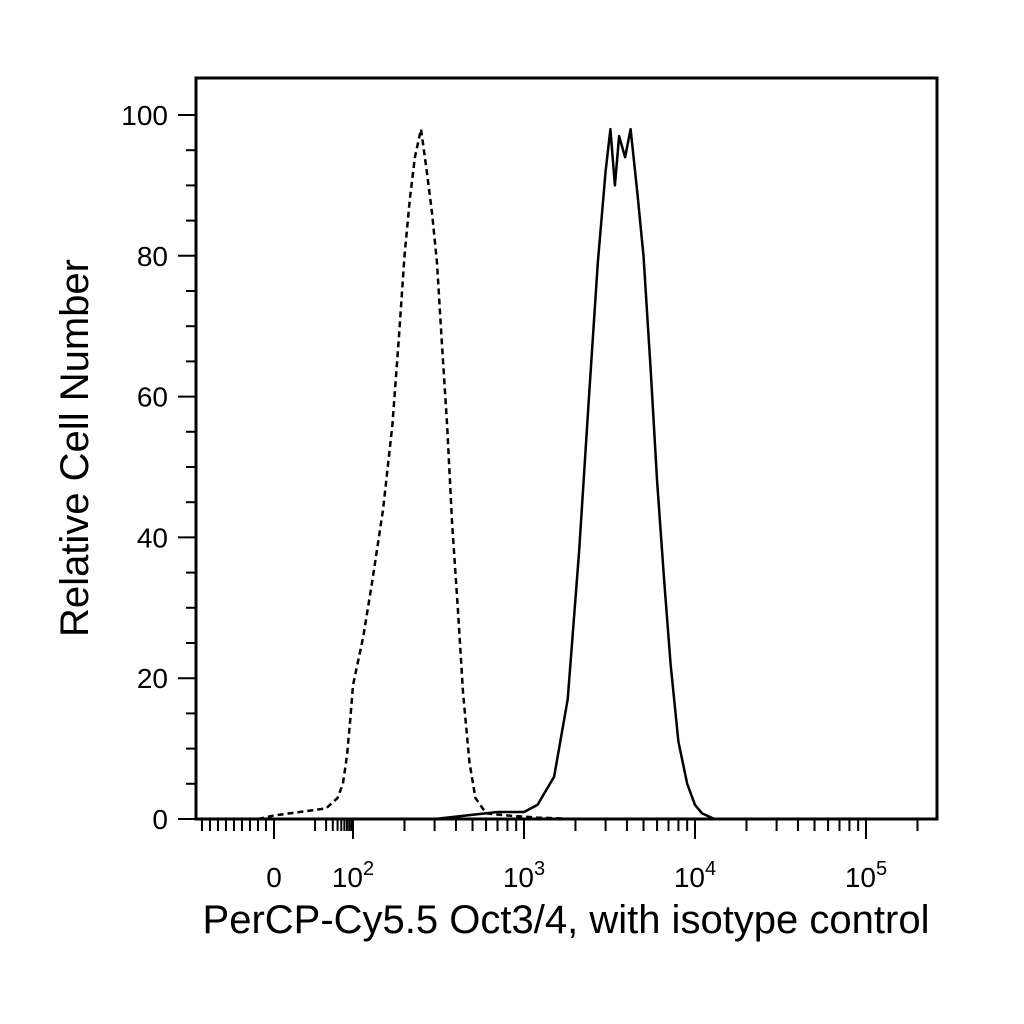 Image resolution: width=1024 pixels, height=1024 pixels. Describe the element at coordinates (152, 537) in the screenshot. I see `y-tick-label: 40` at that location.